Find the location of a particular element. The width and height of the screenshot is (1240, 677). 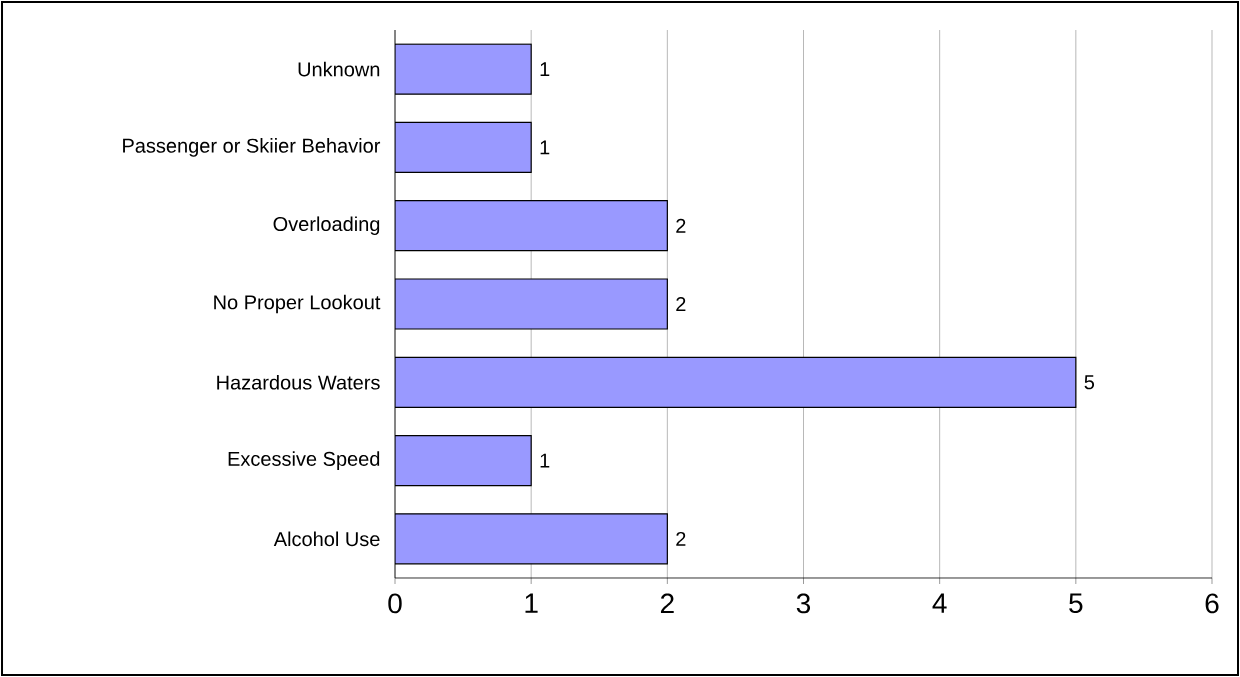

x-tick-label: 6 is located at coordinates (1212, 603).